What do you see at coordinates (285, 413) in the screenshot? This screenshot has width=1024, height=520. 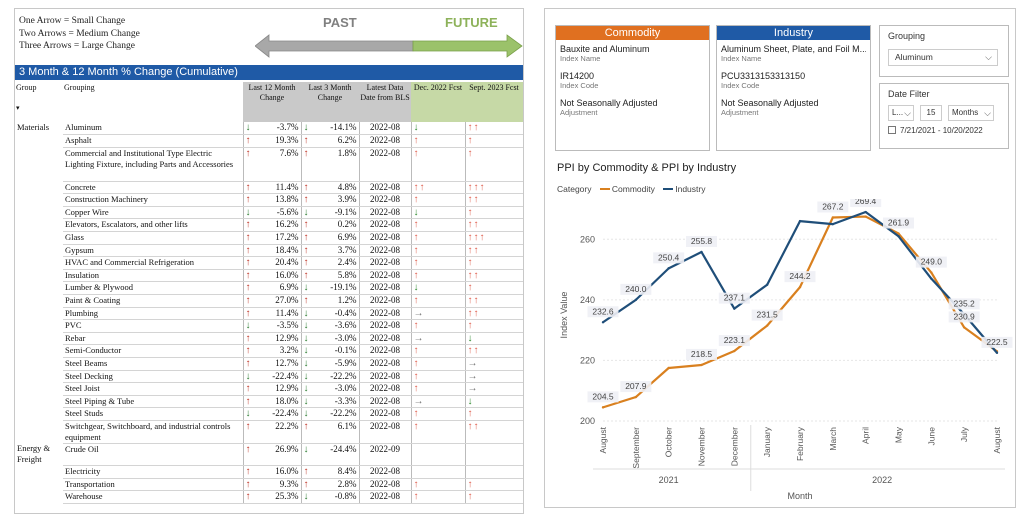 I see `row-last12-change-value: -22.4%` at bounding box center [285, 413].